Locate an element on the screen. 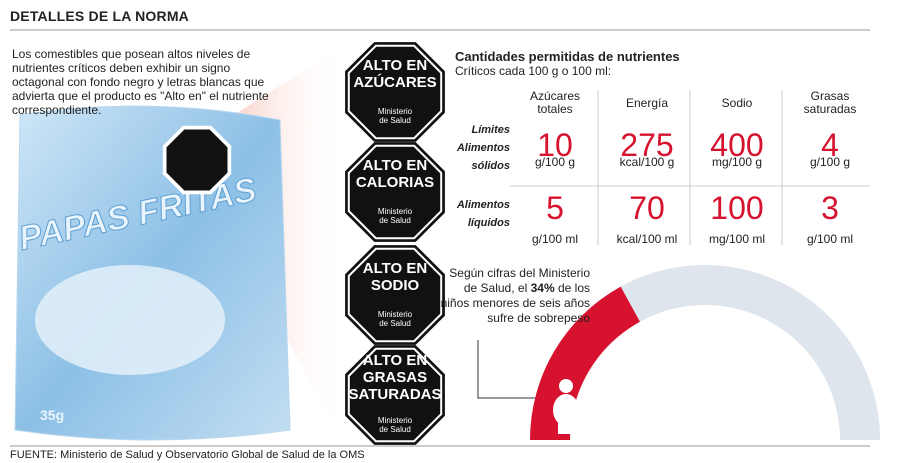  badge-text: CALORIAS is located at coordinates (395, 182).